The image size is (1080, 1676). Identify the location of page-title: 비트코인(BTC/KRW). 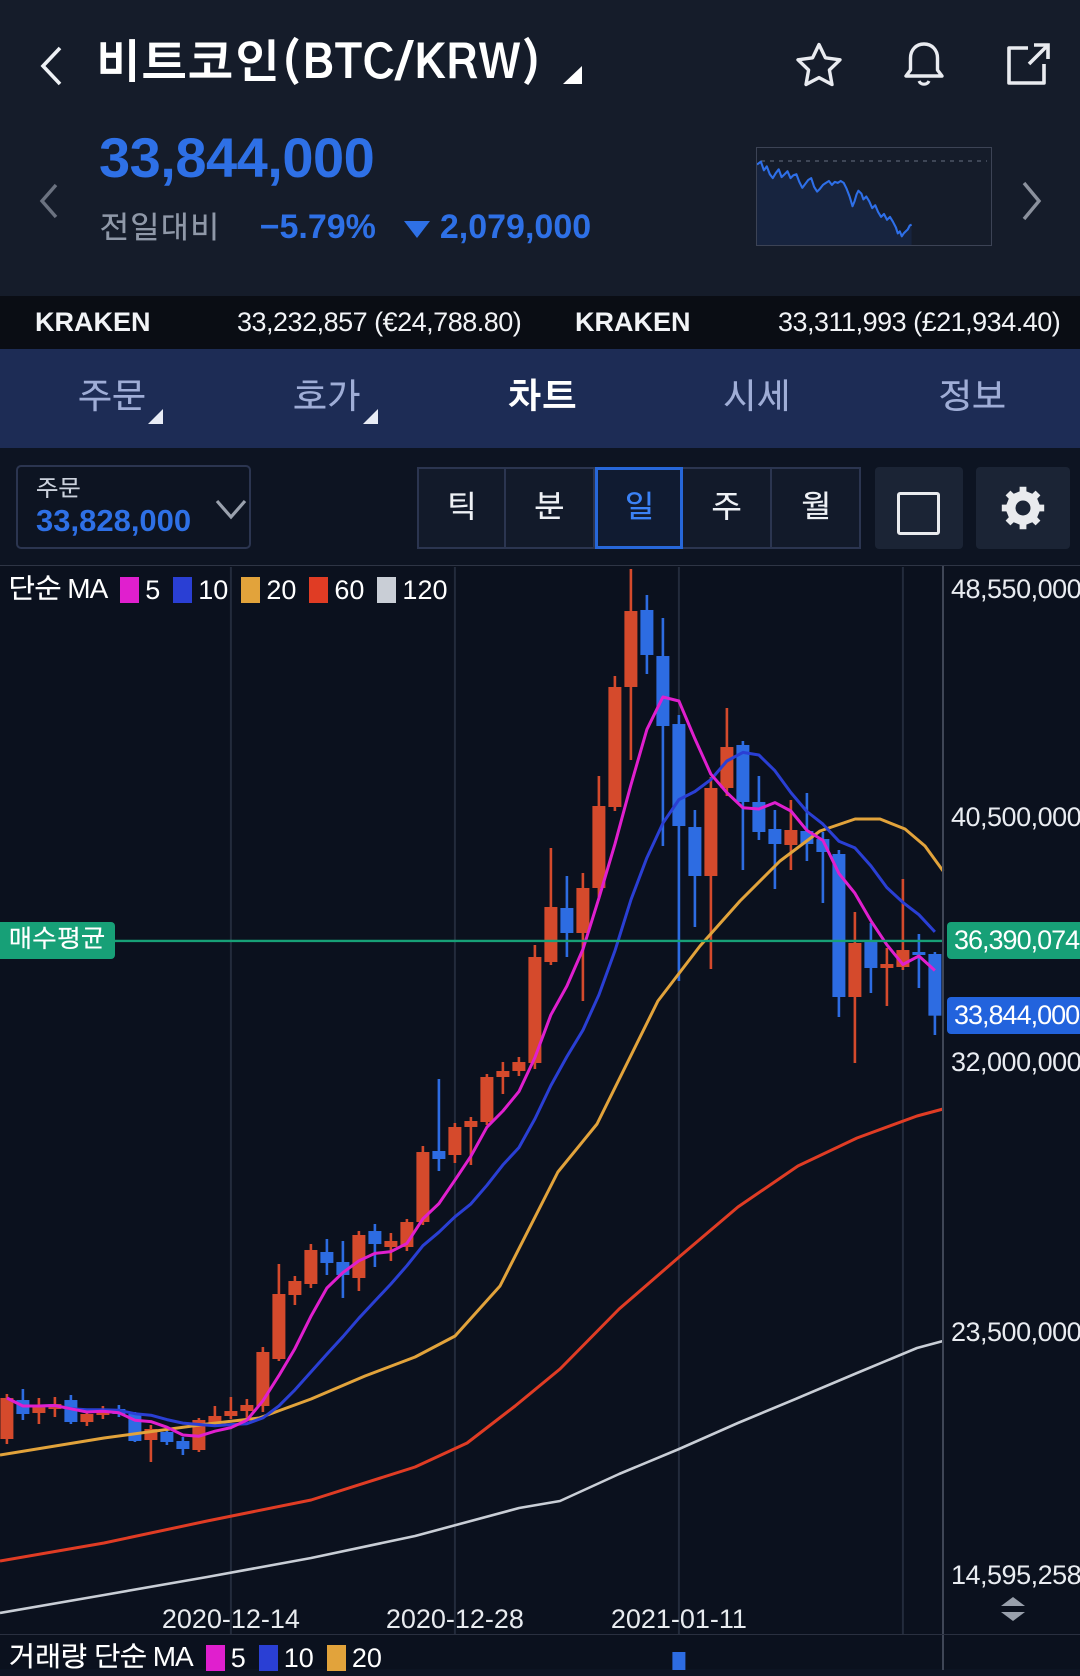
(319, 65).